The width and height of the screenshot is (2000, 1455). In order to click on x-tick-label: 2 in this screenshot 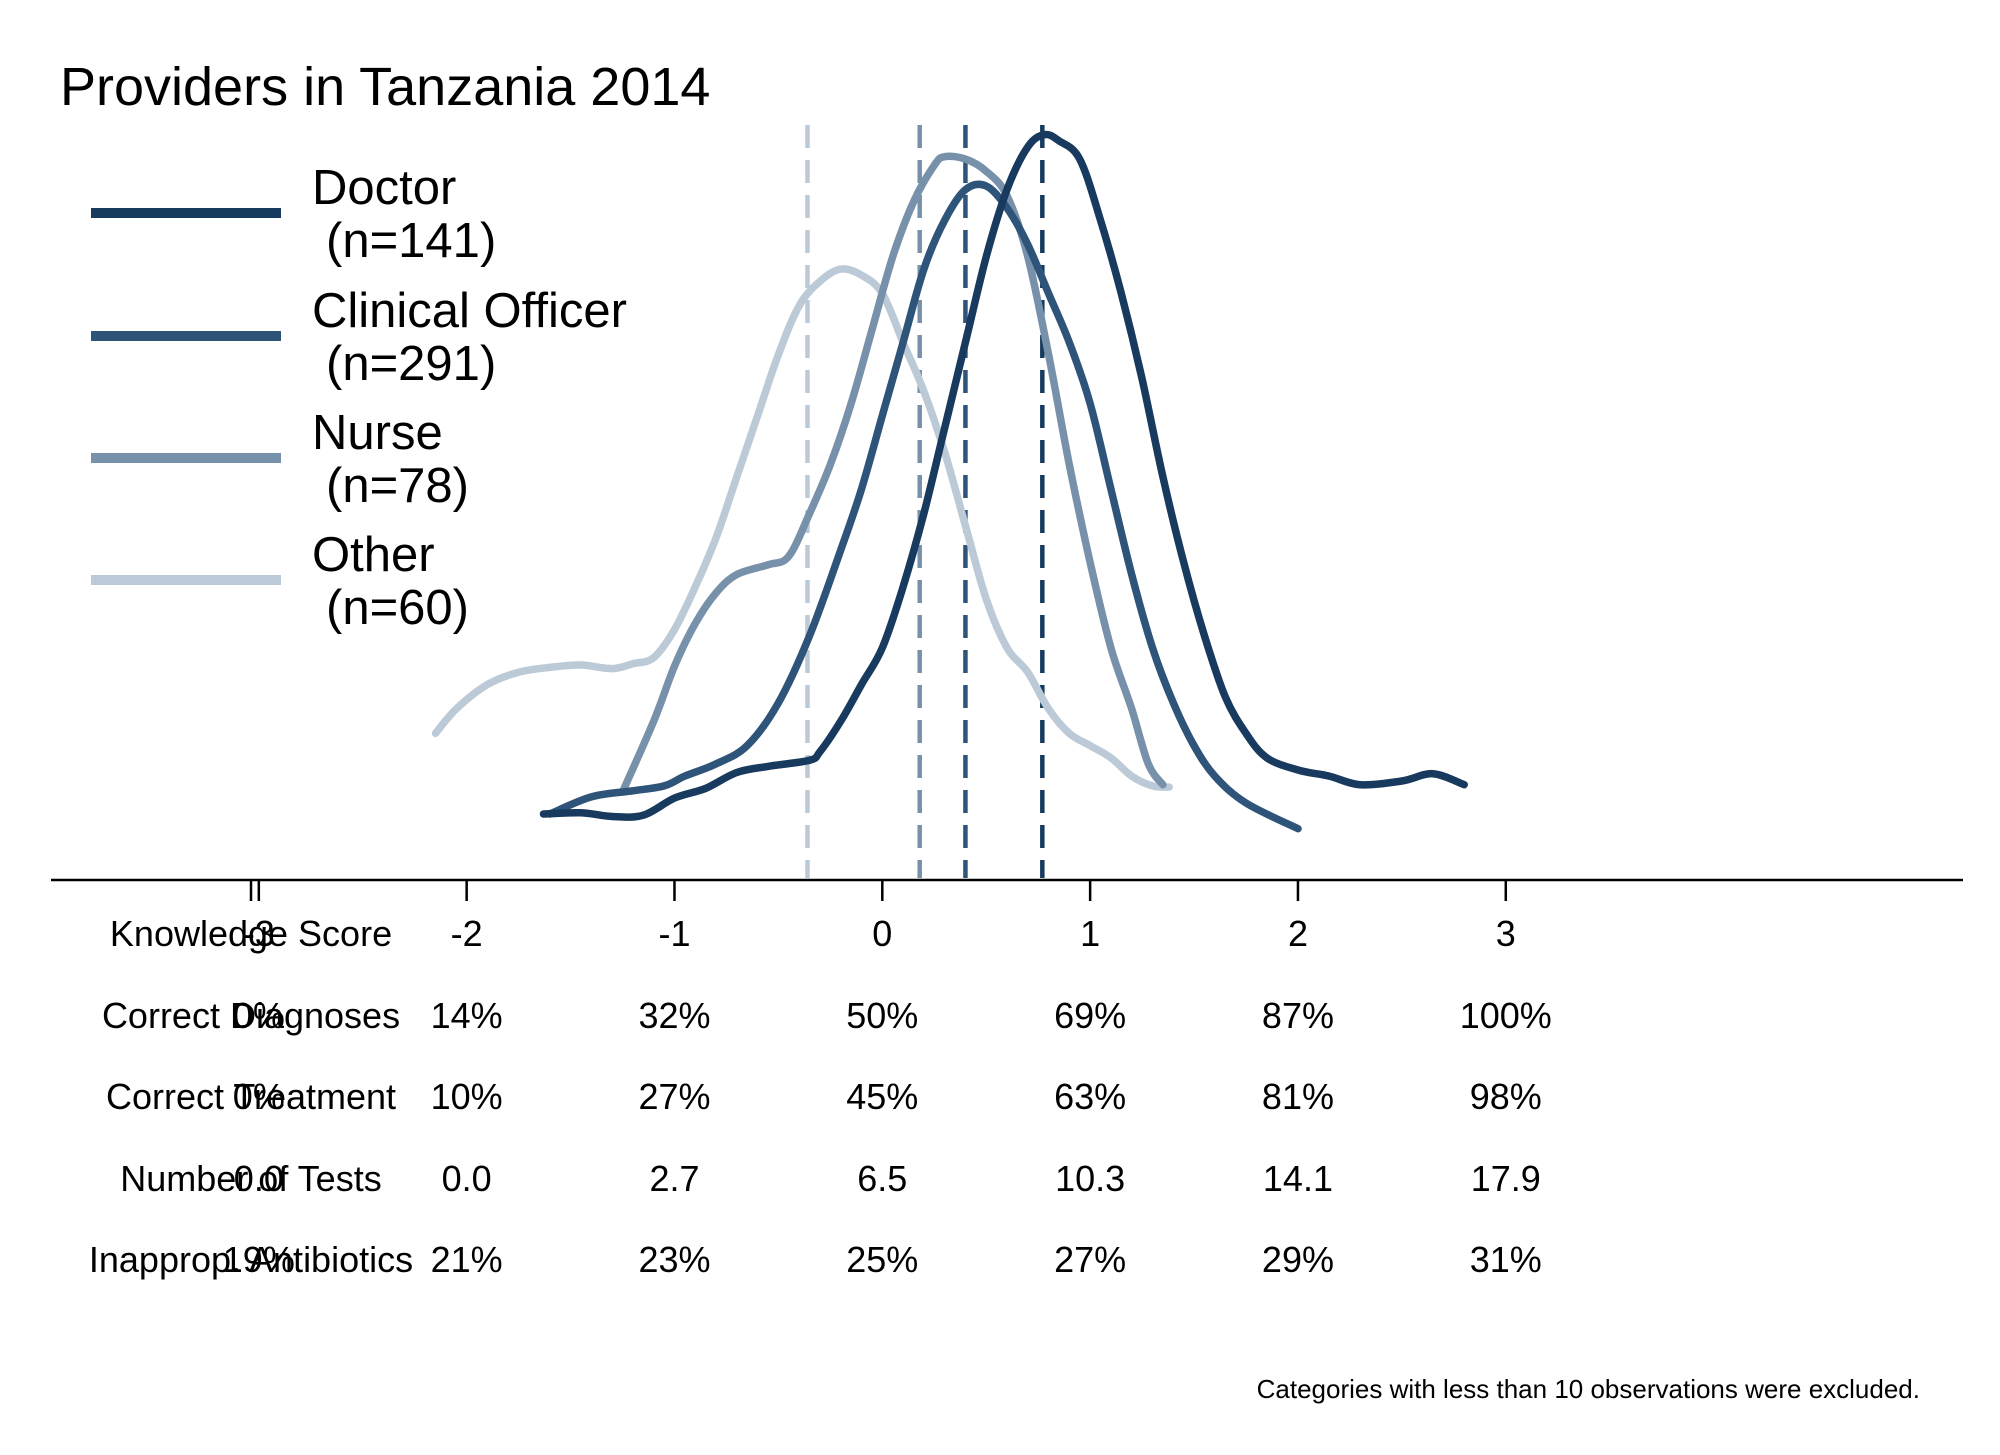, I will do `click(1298, 933)`.